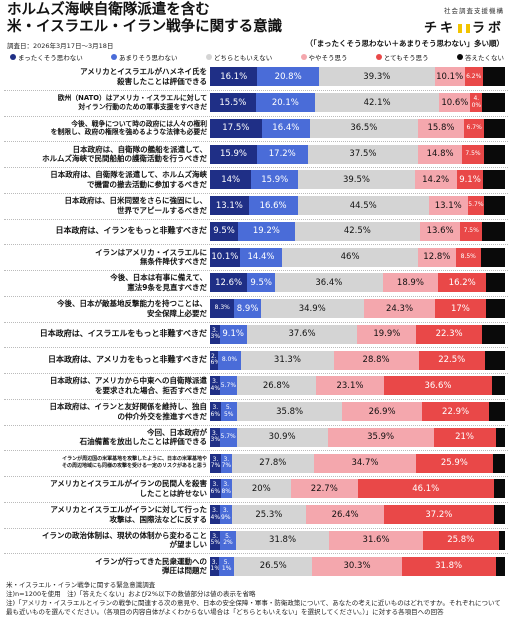 Image resolution: width=512 pixels, height=640 pixels. What do you see at coordinates (151, 390) in the screenshot?
I see `category-label-line: を要求された場合、拒否すべきだ` at bounding box center [151, 390].